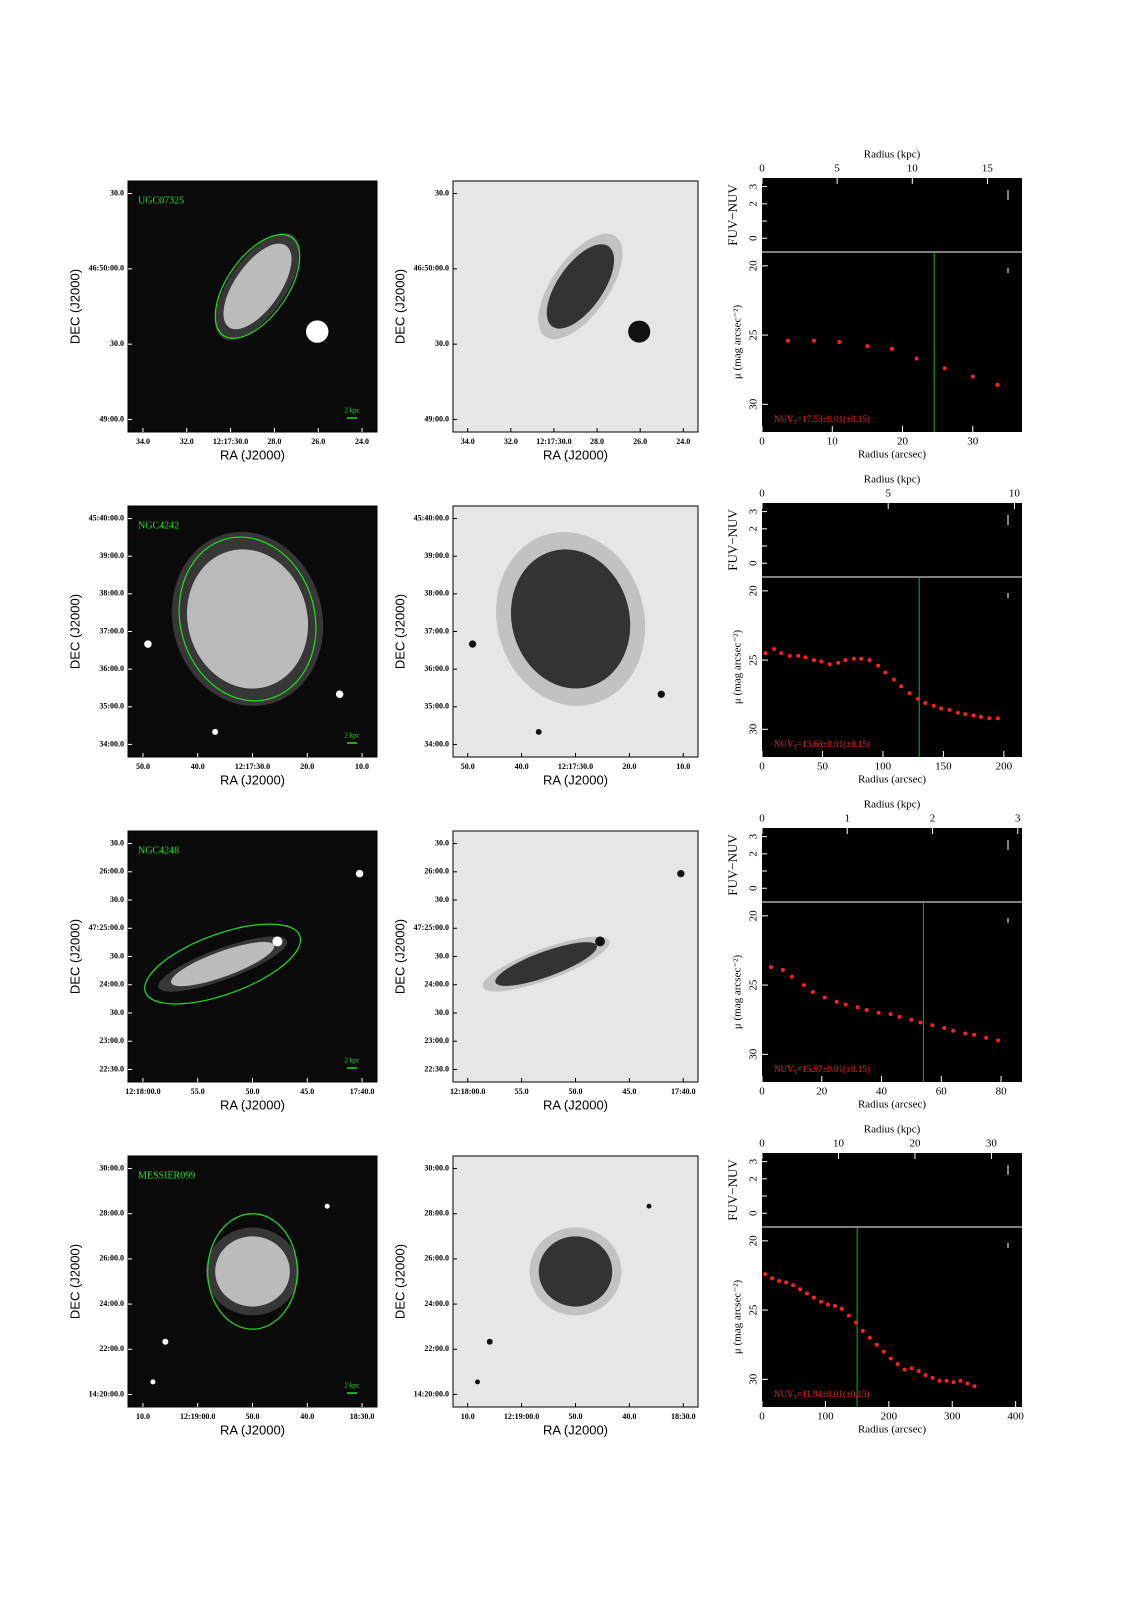  I want to click on nuv-total: NUVT=15.97±0.01(±0.15), so click(822, 1070).